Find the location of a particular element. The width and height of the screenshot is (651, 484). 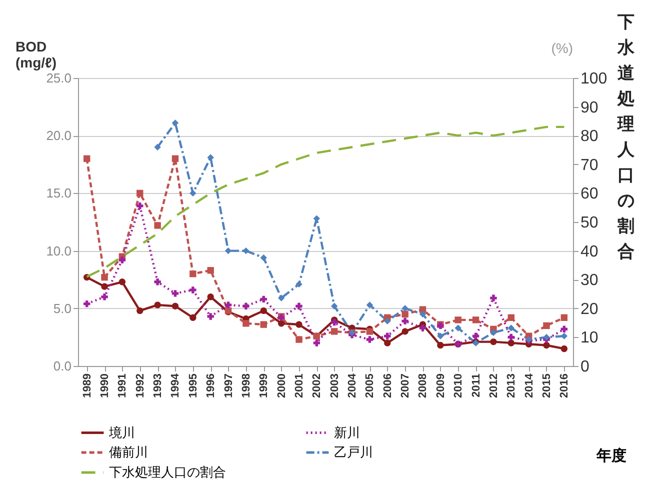

x-tick-label: 1995 is located at coordinates (193, 386).